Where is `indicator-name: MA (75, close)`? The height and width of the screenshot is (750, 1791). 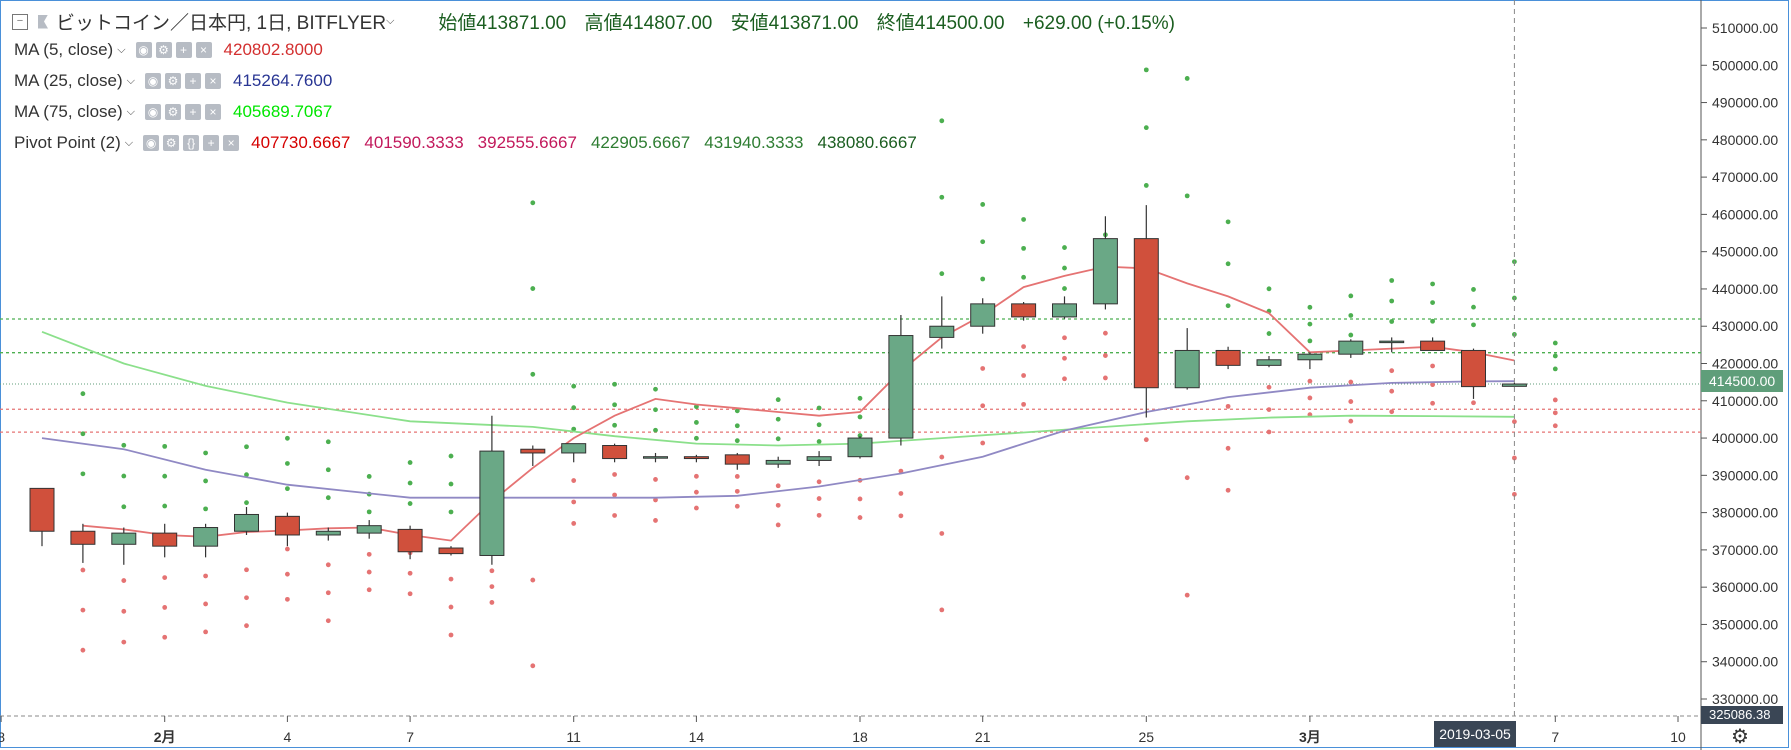
indicator-name: MA (75, close) is located at coordinates (68, 111).